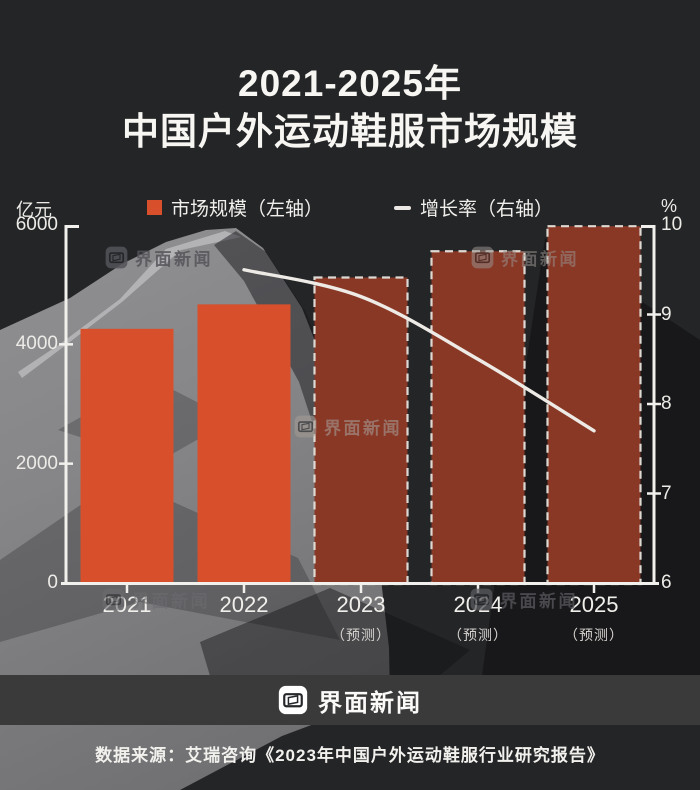 Image resolution: width=700 pixels, height=790 pixels. What do you see at coordinates (52, 582) in the screenshot?
I see `left-axis-tick-label: 0` at bounding box center [52, 582].